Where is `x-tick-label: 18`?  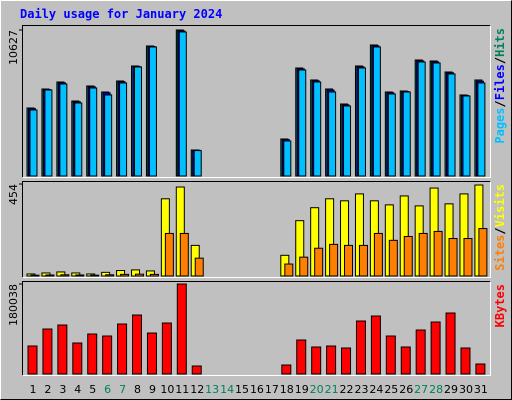 x-tick-label: 18 is located at coordinates (287, 389).